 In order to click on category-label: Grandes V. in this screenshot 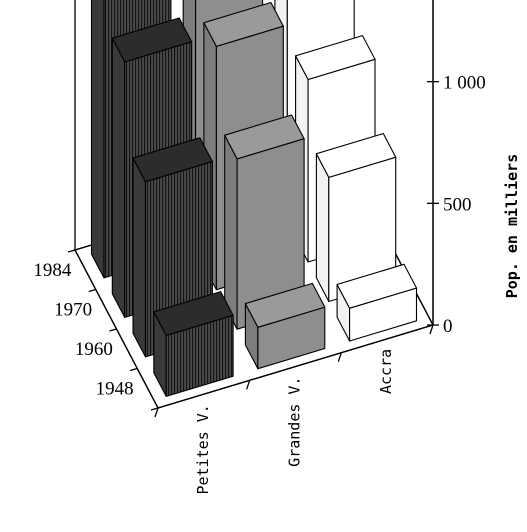, I will do `click(295, 422)`.